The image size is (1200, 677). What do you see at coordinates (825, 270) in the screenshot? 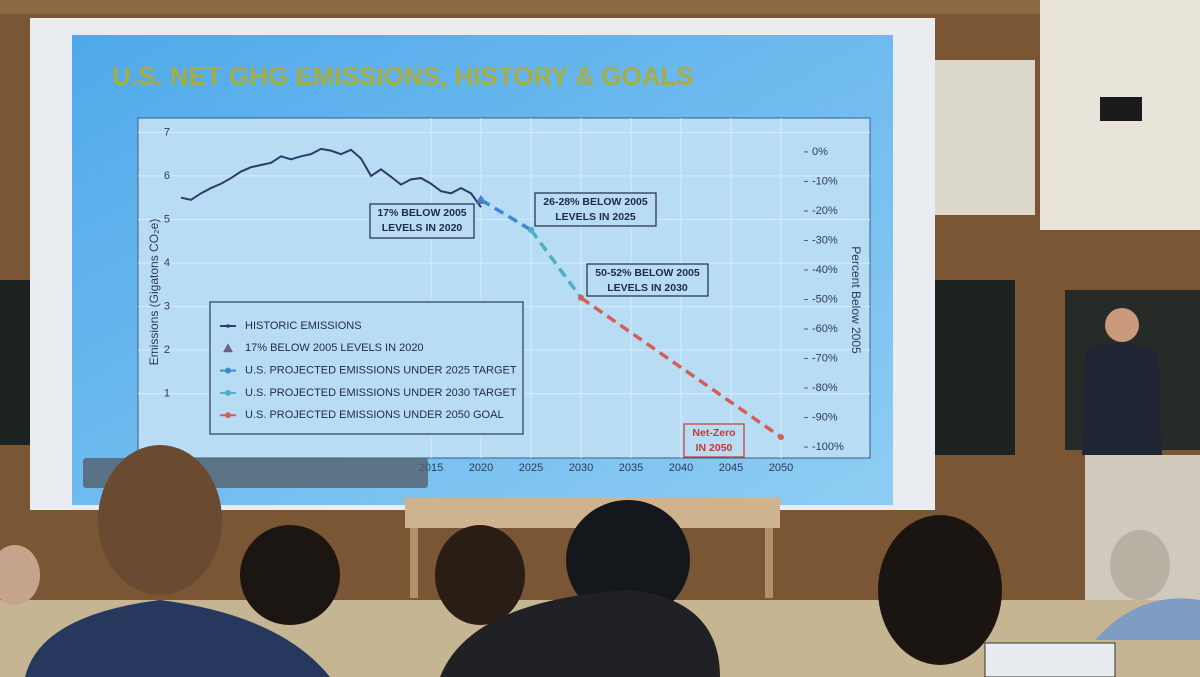
I see `y2-tick-label: -40%` at bounding box center [825, 270].